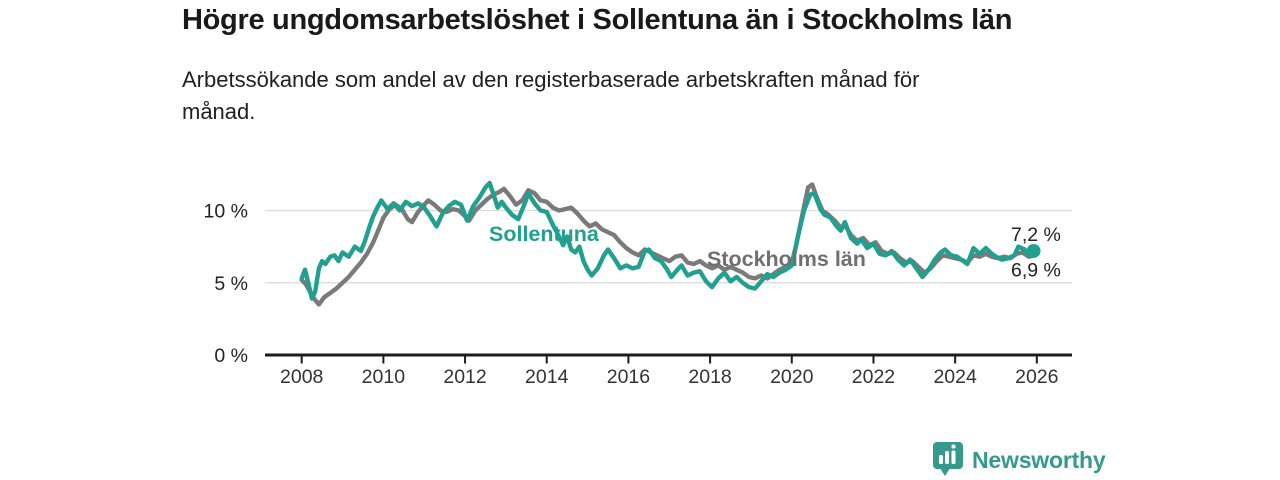 Image resolution: width=1280 pixels, height=480 pixels. I want to click on x-tick-label-2012: 2012, so click(464, 377).